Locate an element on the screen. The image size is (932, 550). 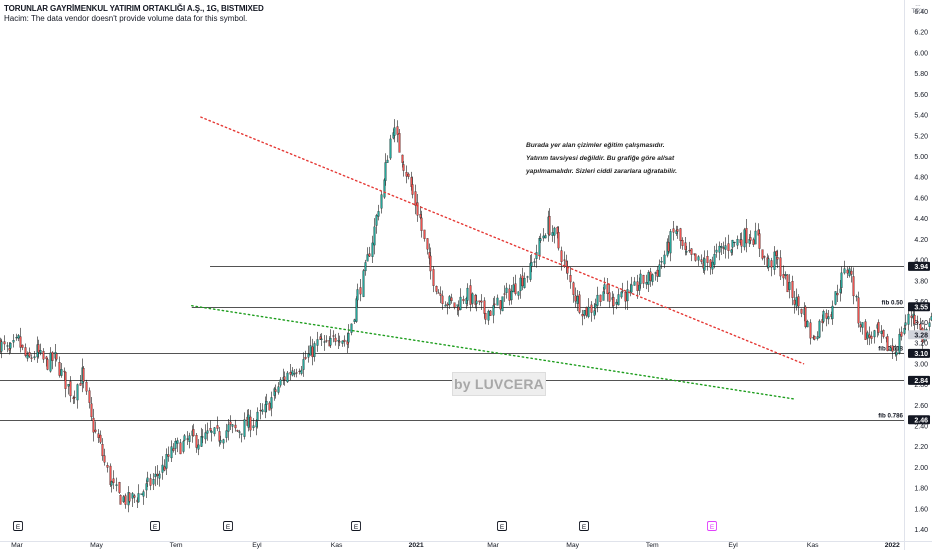
currency-badge: ... TRY is located at coordinates (918, 8).